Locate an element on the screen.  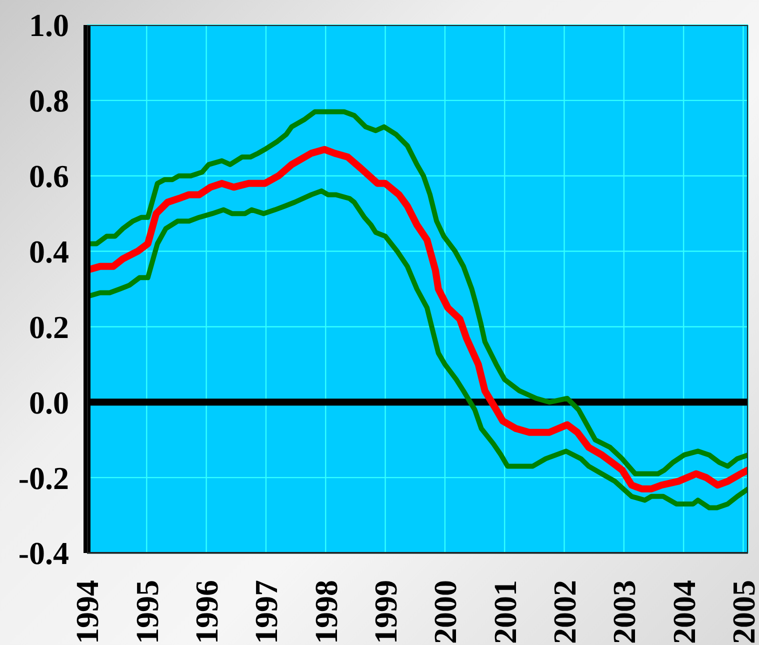
x-tick-label: 2003 is located at coordinates (624, 612).